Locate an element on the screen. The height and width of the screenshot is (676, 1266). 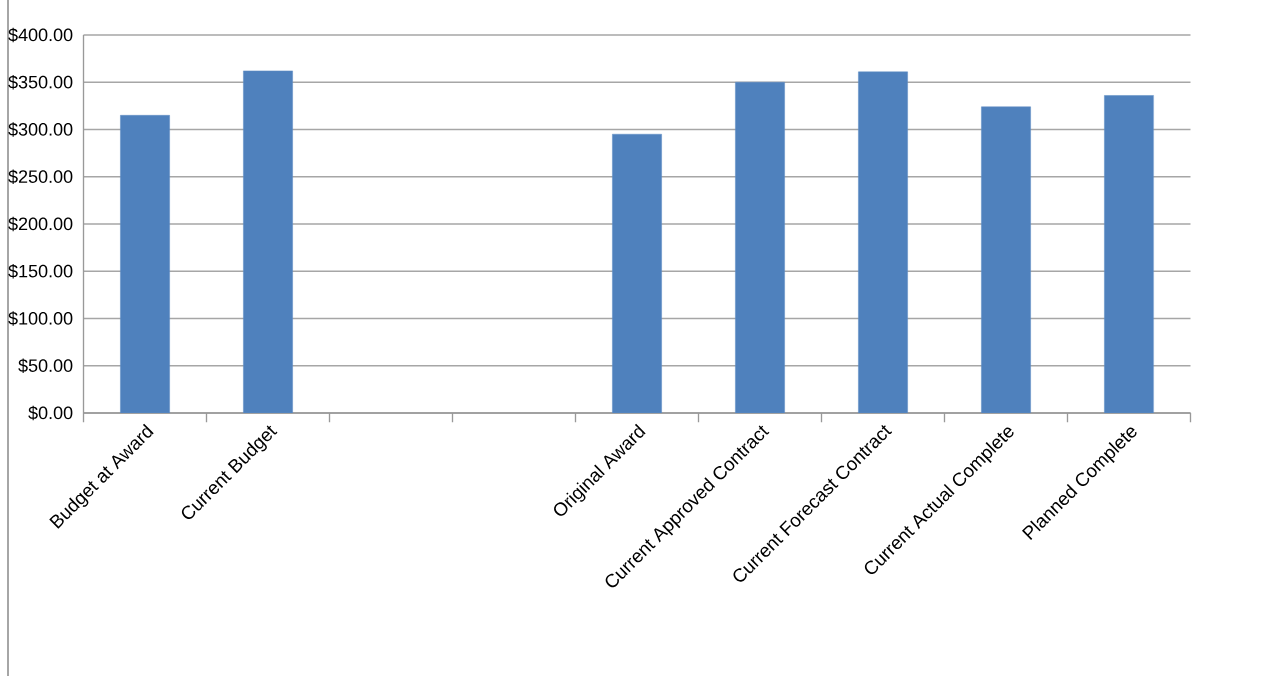
y-tick-label: $250.00 is located at coordinates (40, 177).